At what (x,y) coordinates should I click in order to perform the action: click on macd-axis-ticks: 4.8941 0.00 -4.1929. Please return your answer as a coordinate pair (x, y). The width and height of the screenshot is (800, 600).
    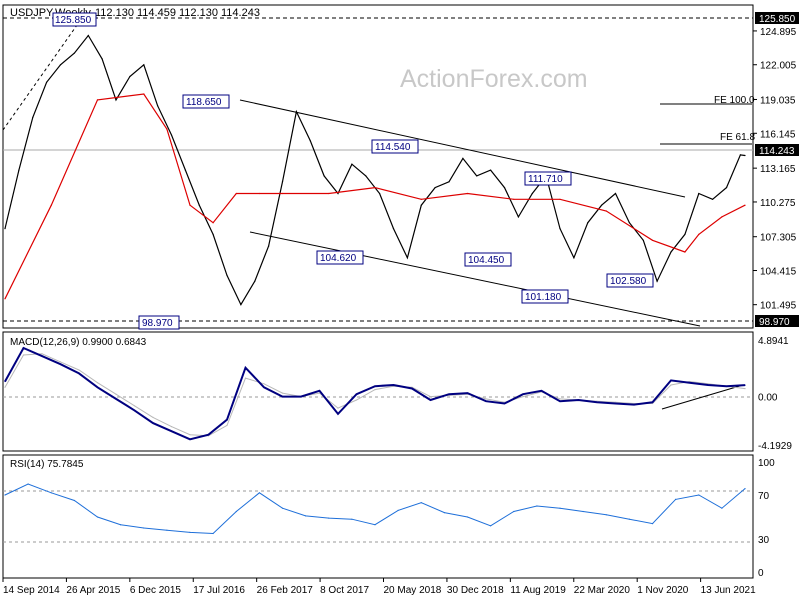
    Looking at the image, I should click on (775, 394).